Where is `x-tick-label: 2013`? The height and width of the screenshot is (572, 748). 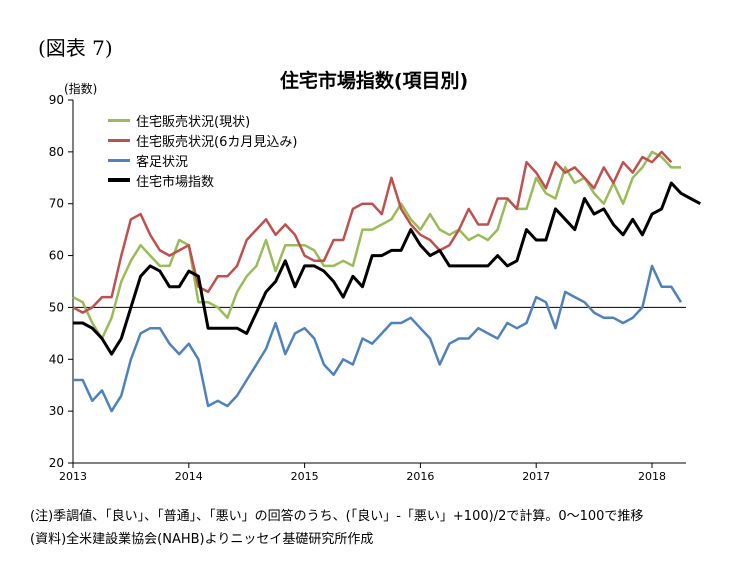
x-tick-label: 2013 is located at coordinates (73, 476).